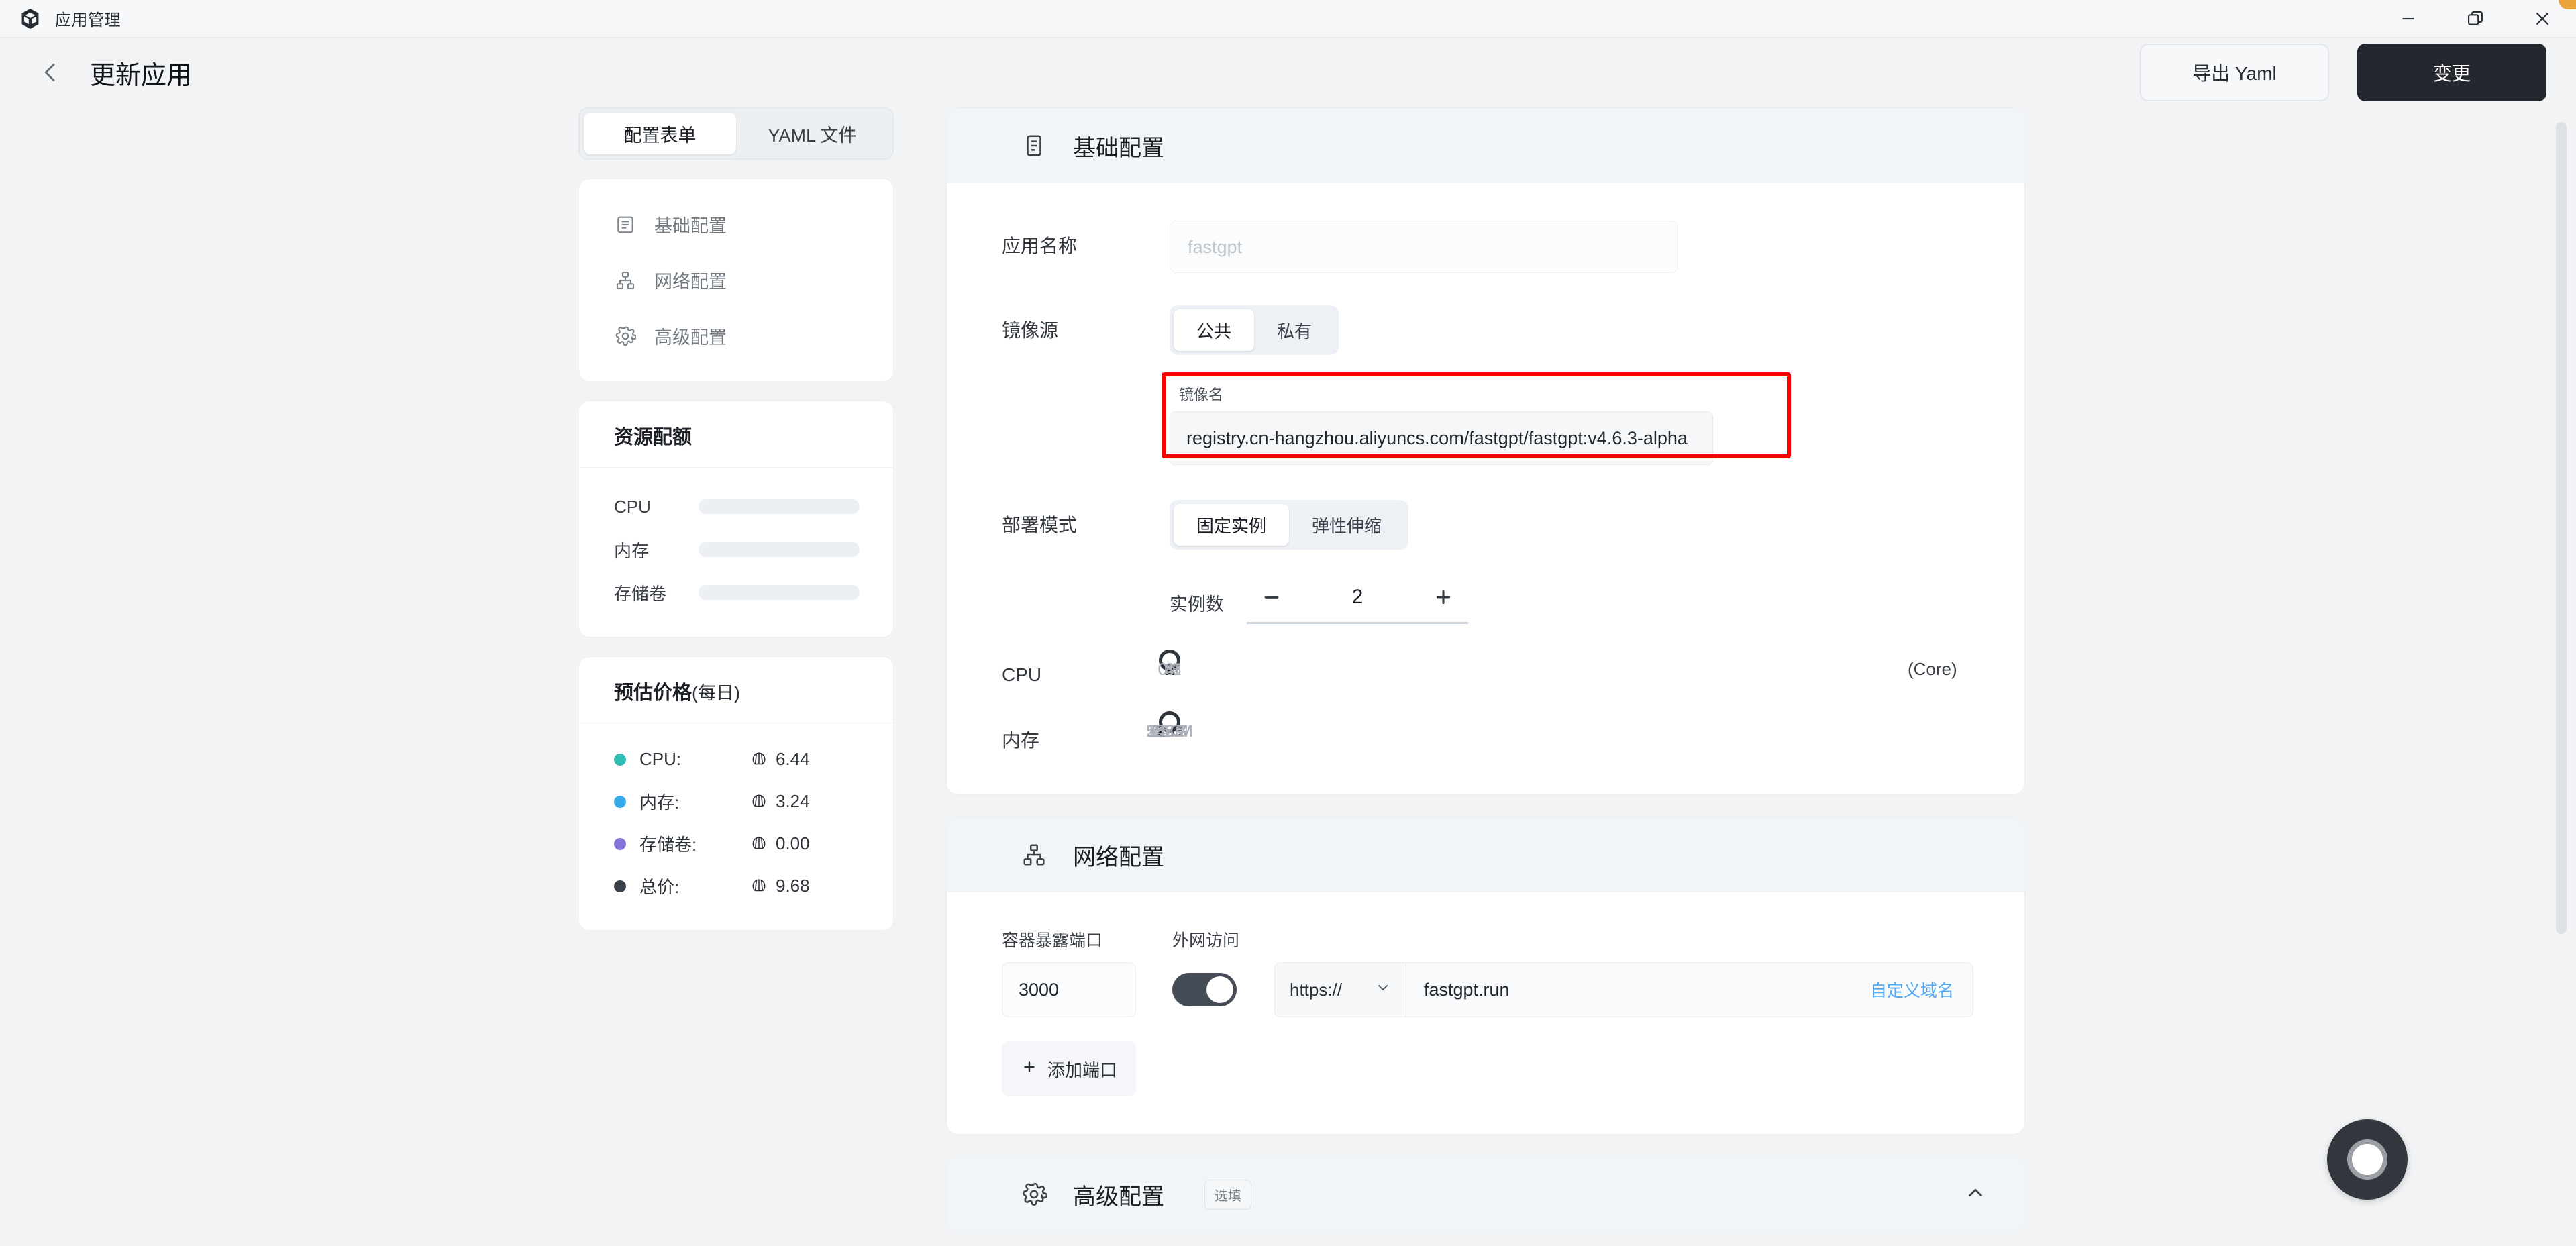  I want to click on quota-label: CPU, so click(632, 506).